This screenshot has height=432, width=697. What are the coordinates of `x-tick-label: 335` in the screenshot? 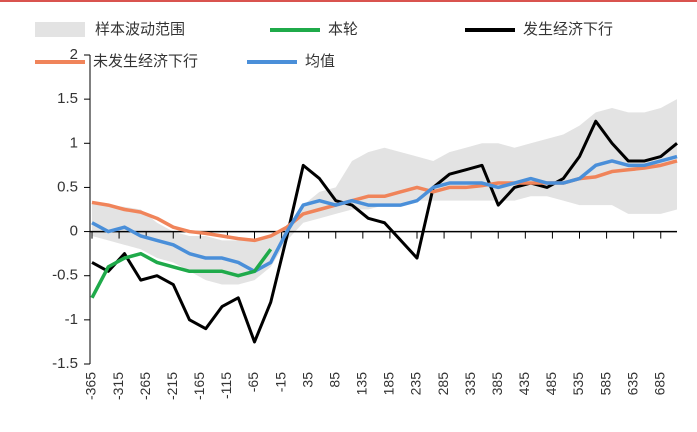 It's located at (470, 384).